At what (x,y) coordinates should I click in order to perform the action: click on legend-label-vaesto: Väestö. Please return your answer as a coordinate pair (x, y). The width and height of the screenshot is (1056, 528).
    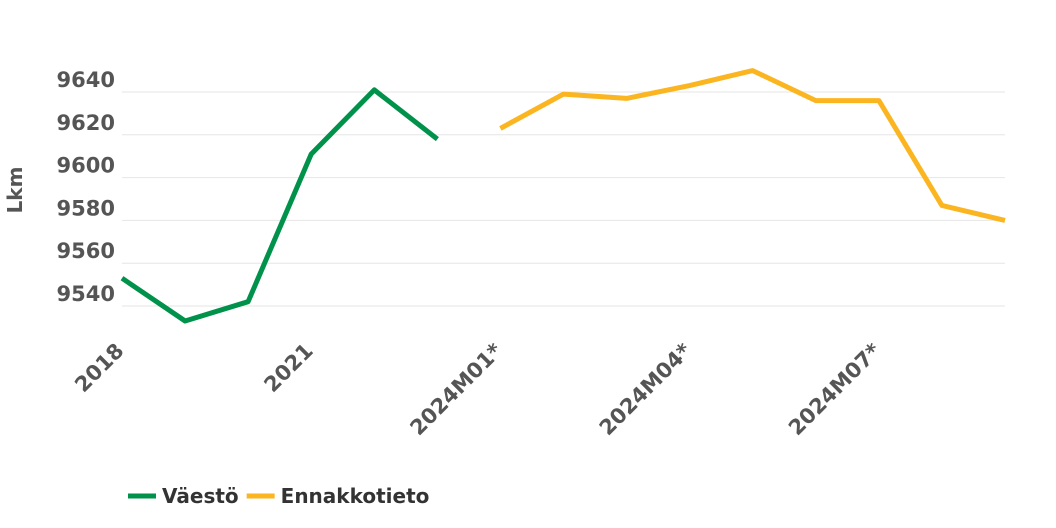
    Looking at the image, I should click on (200, 496).